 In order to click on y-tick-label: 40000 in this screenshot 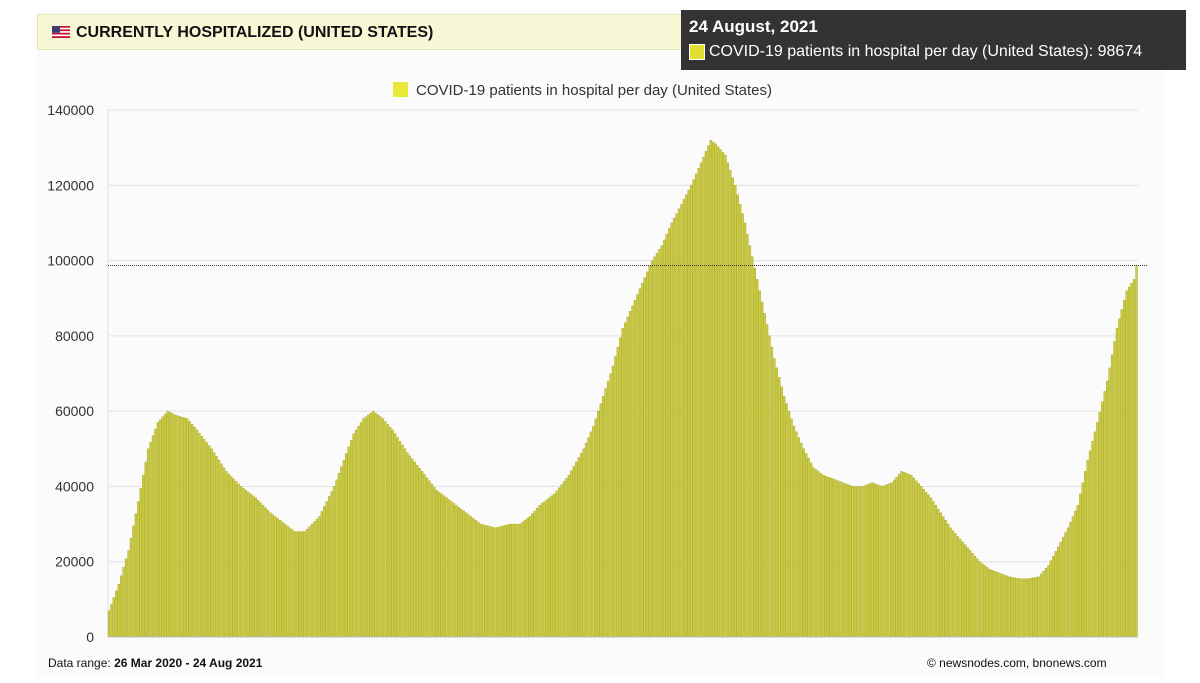, I will do `click(74, 486)`.